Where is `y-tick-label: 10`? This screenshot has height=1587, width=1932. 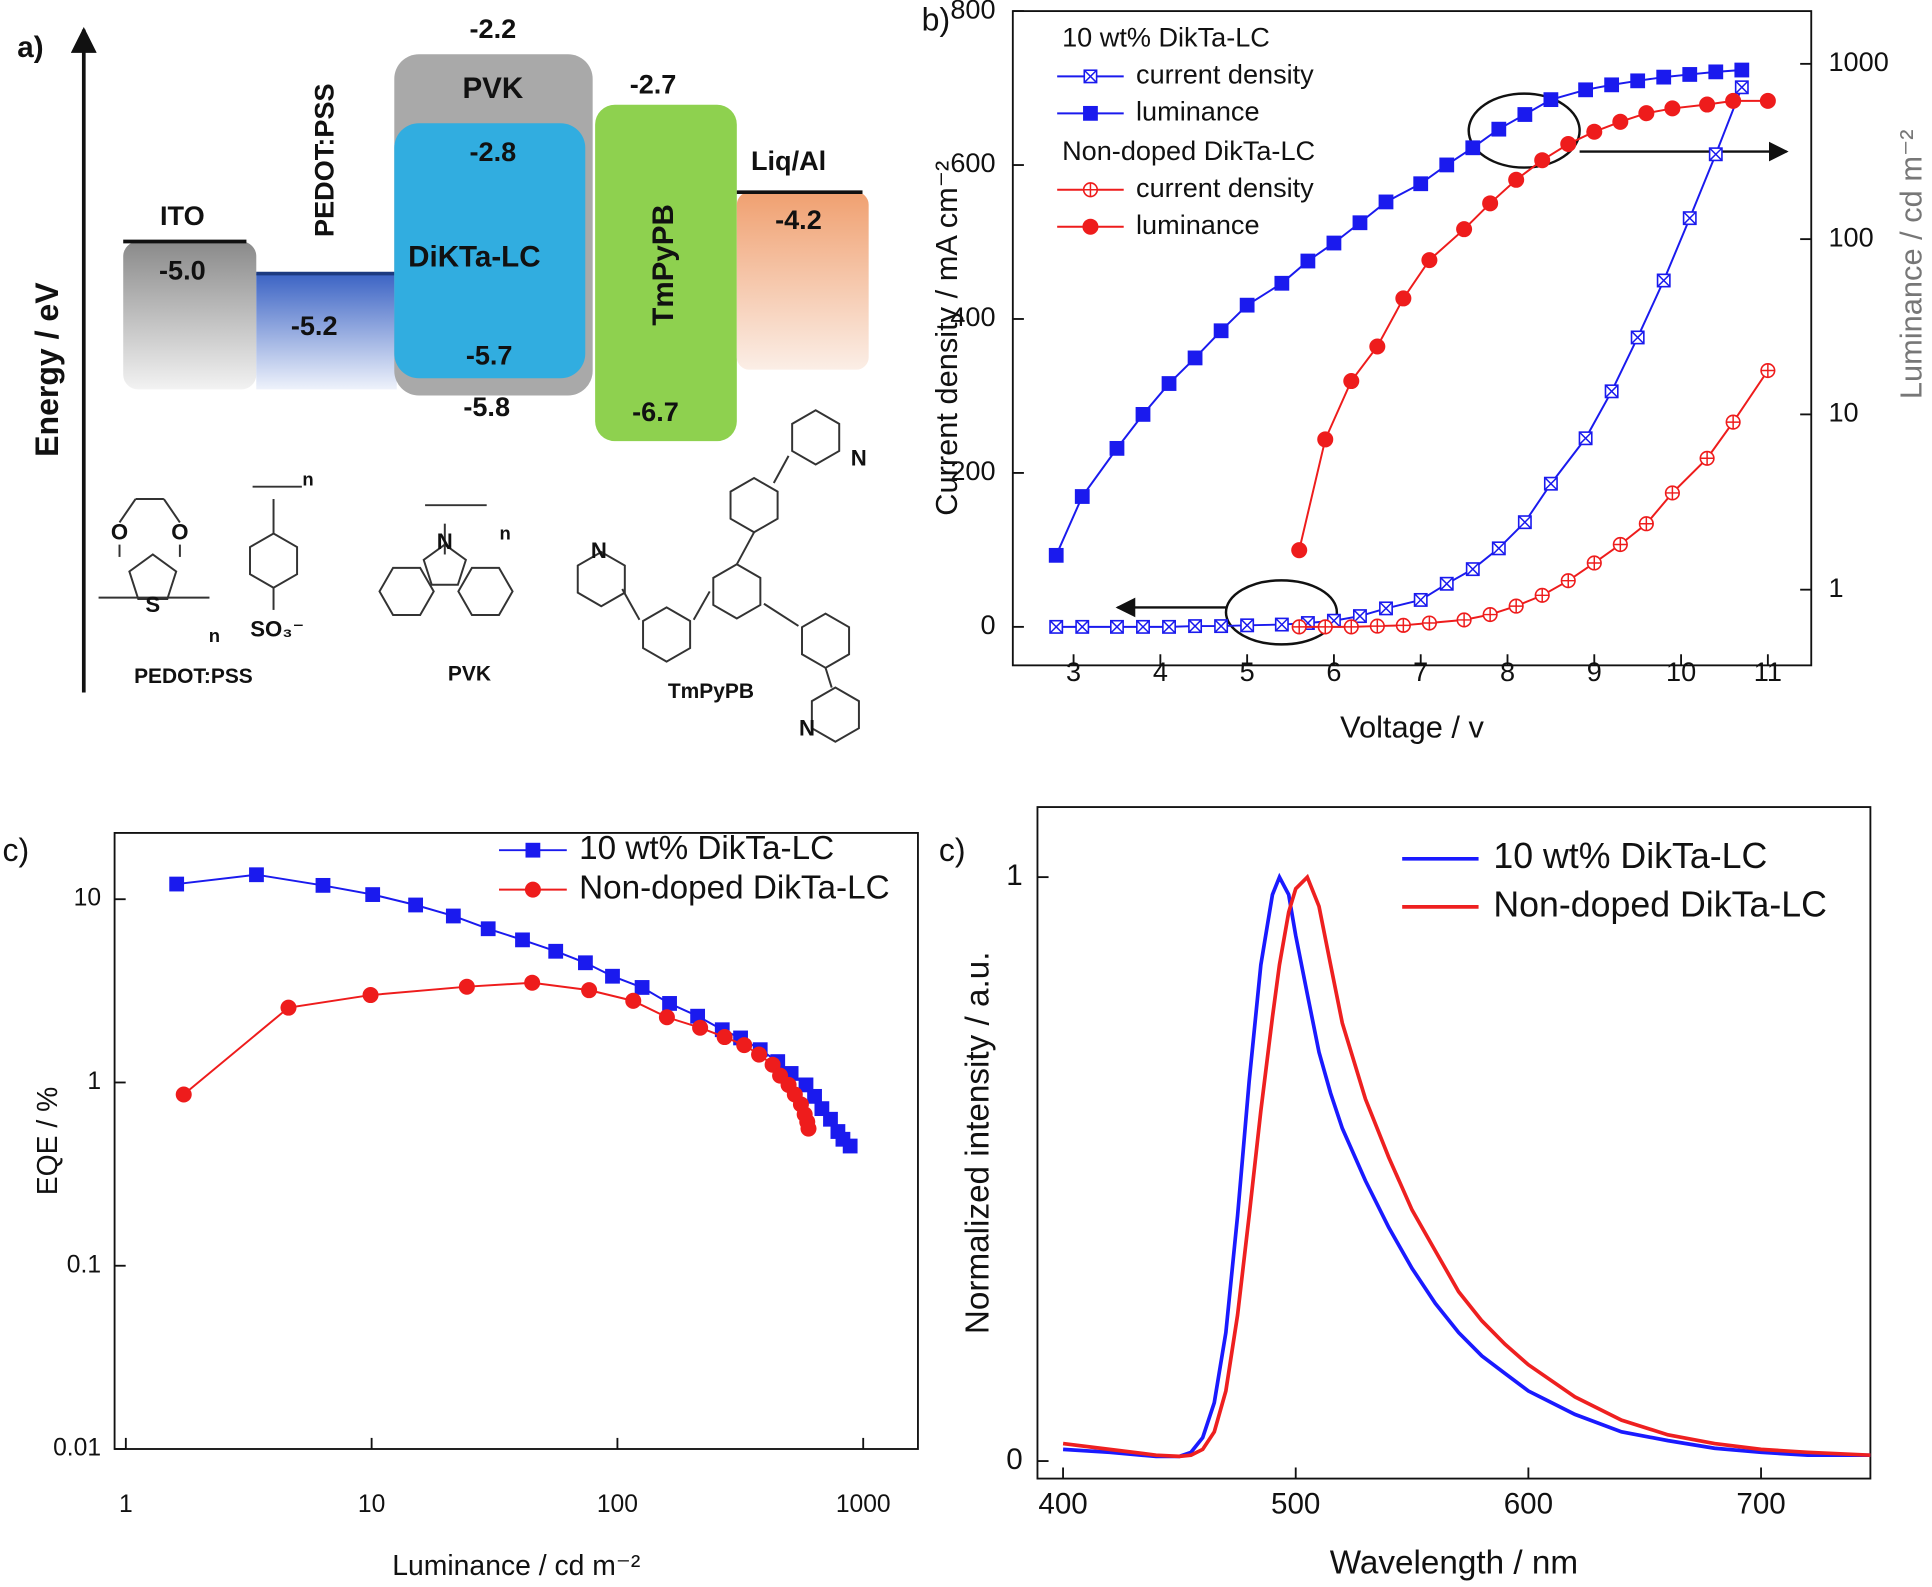 y-tick-label: 10 is located at coordinates (87, 898).